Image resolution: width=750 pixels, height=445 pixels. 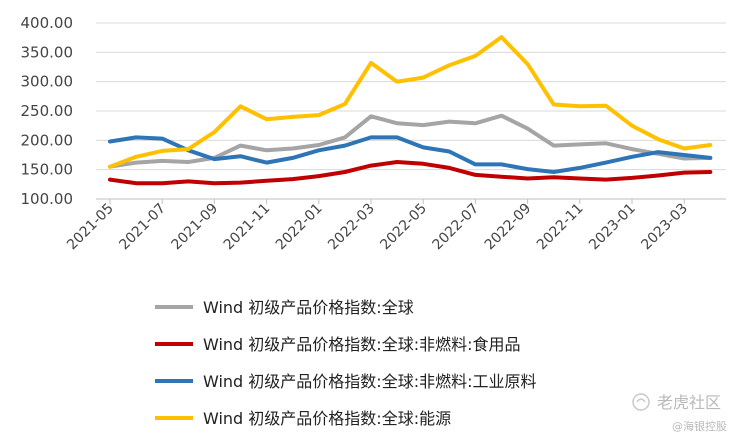 What do you see at coordinates (47, 52) in the screenshot?
I see `y-tick-label: 350.00` at bounding box center [47, 52].